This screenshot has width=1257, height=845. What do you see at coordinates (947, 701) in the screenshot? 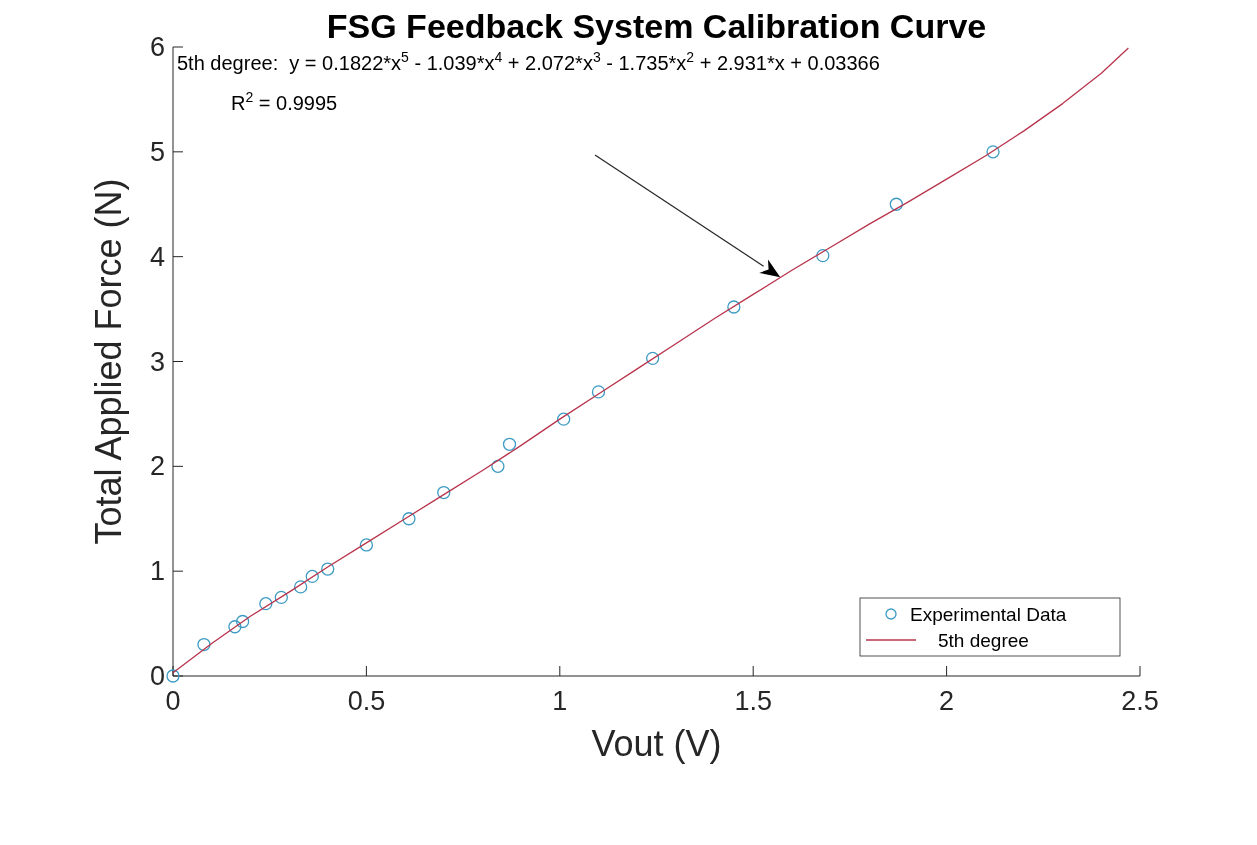
I see `x-tick-label: 2` at bounding box center [947, 701].